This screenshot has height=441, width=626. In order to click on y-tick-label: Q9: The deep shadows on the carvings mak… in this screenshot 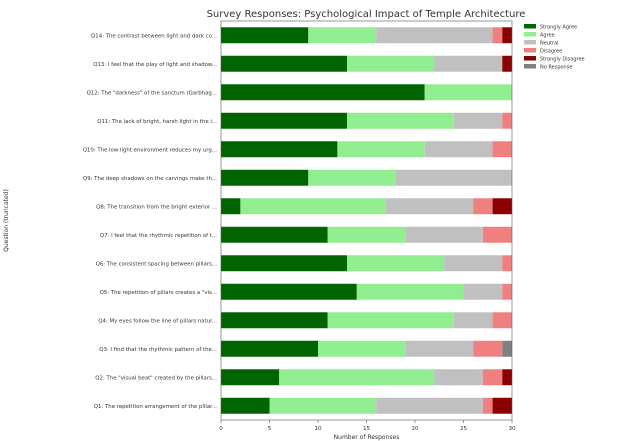, I will do `click(150, 179)`.